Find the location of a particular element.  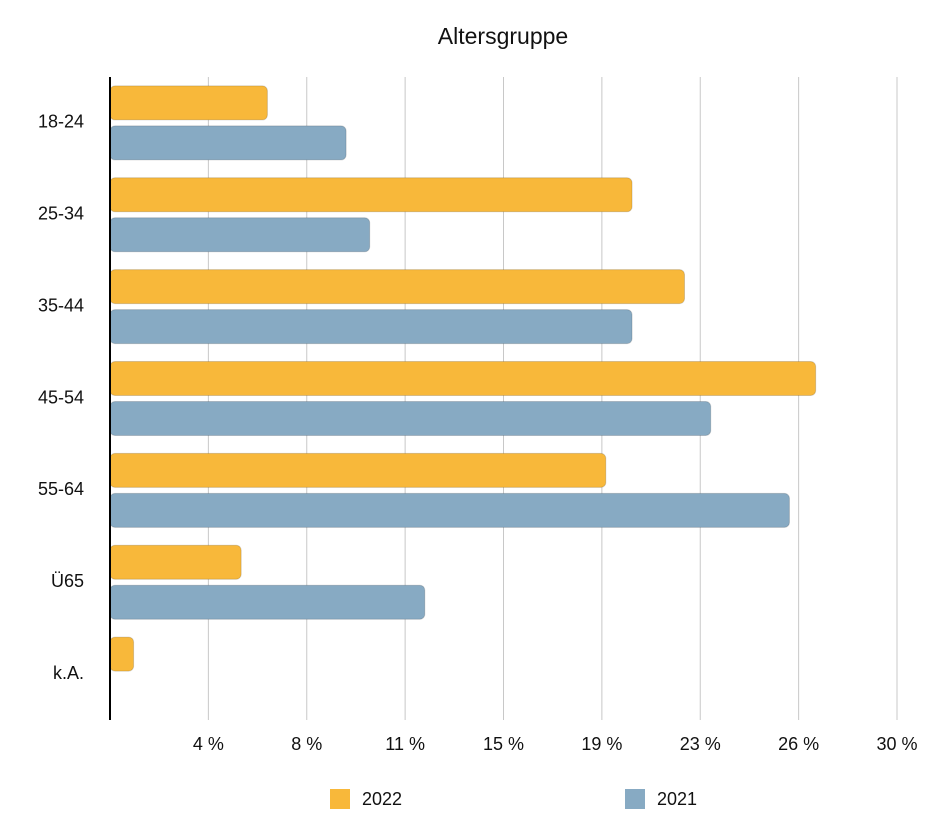

x-tick-label: 15 % is located at coordinates (503, 744).